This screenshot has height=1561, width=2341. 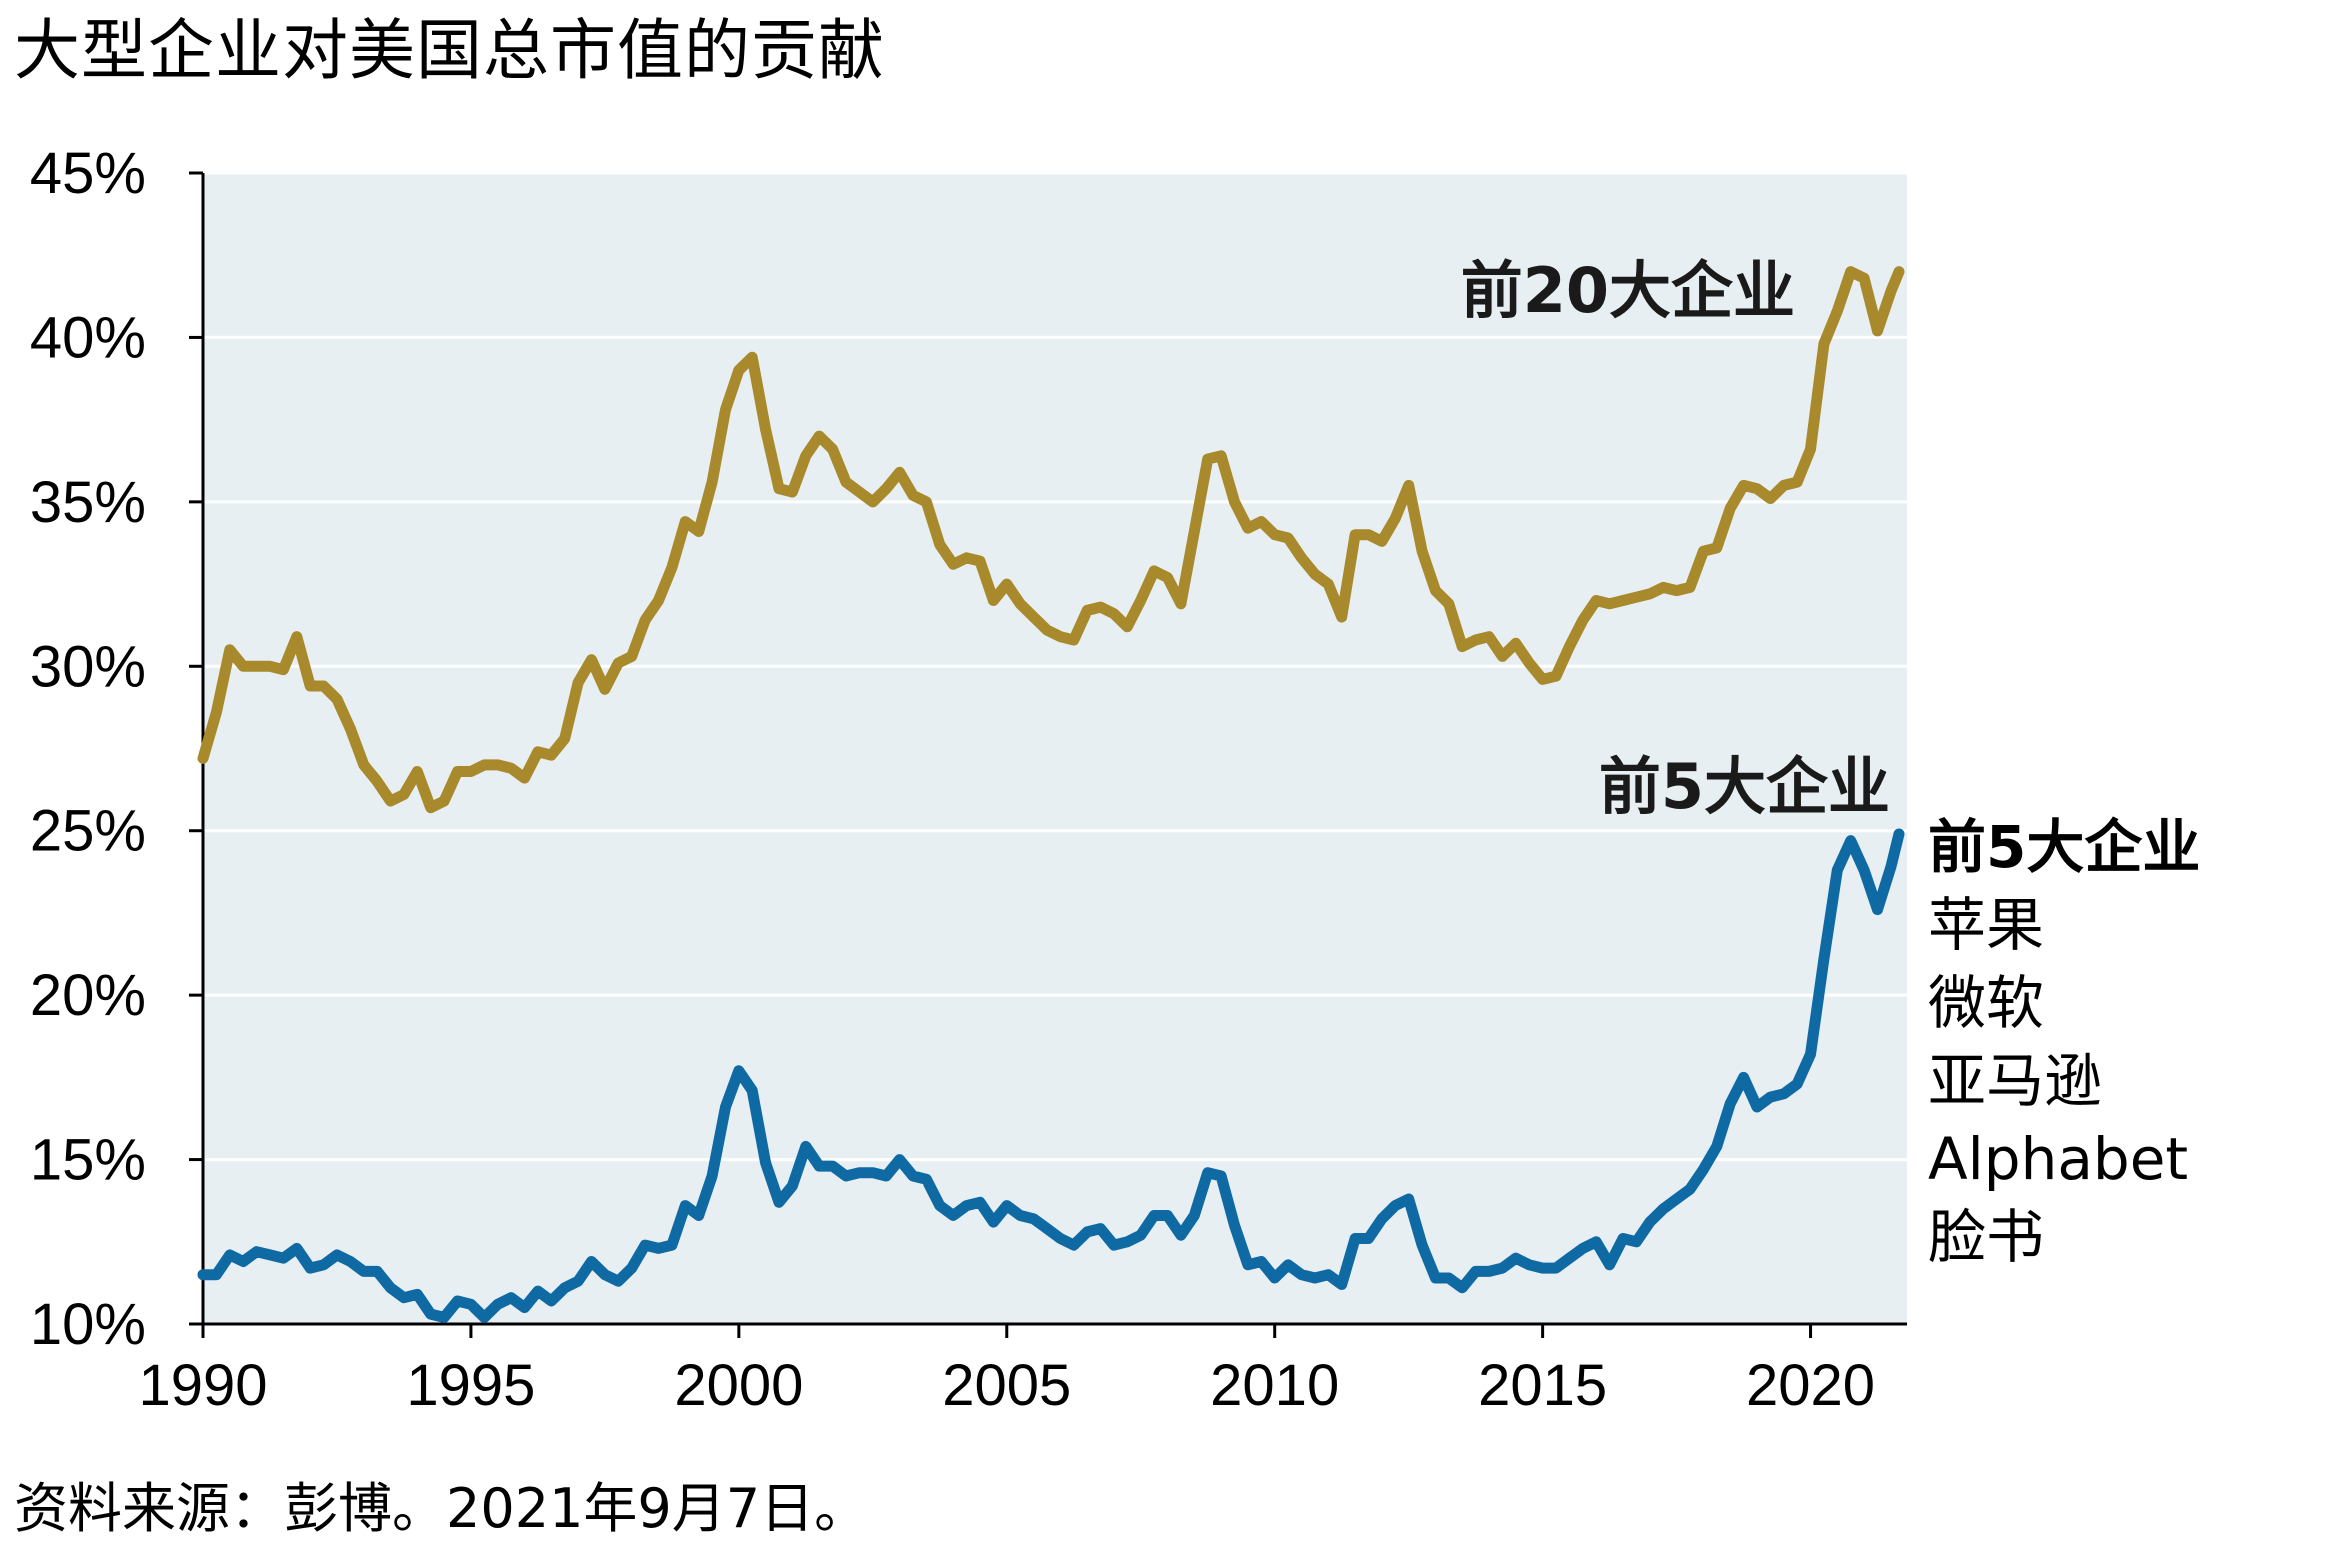 I want to click on source-note: 资料来源：彭博。2021年9月7日。, so click(x=441, y=1508).